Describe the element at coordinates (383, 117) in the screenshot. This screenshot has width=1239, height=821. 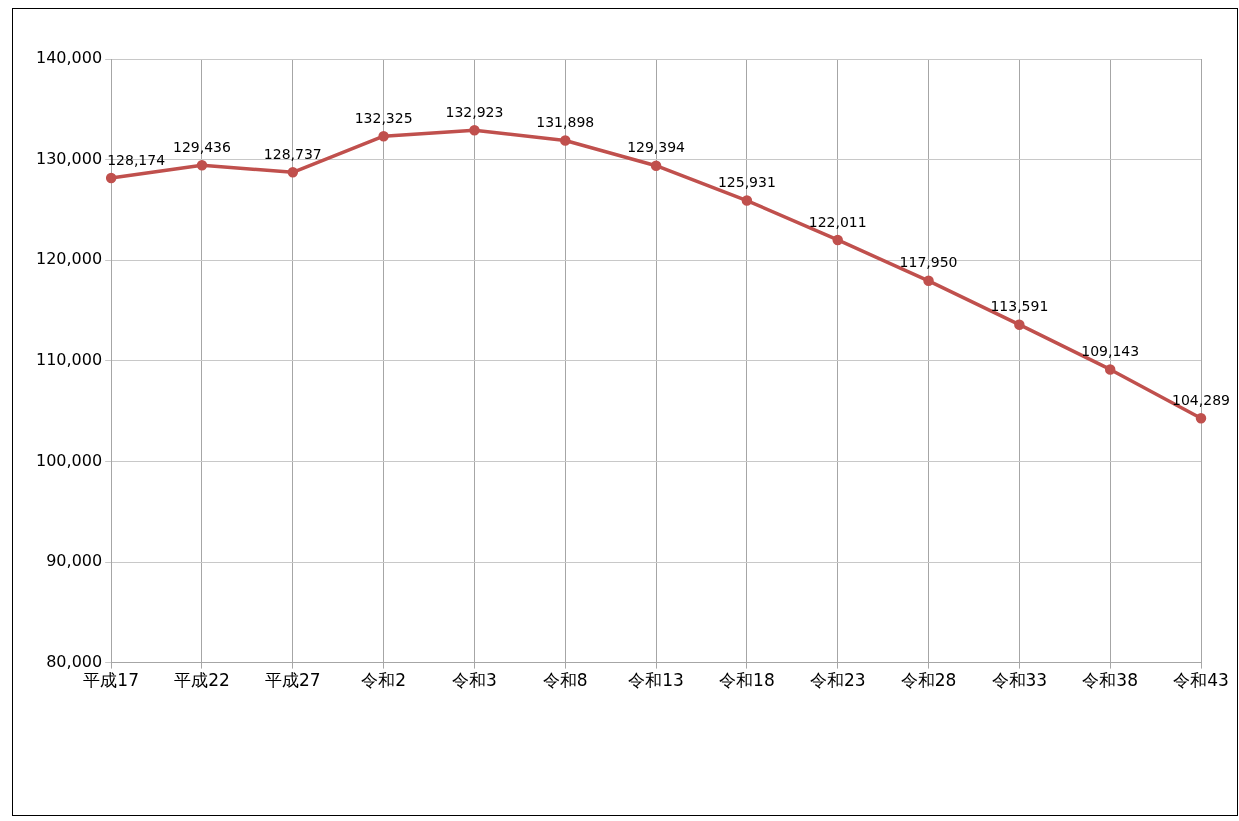
I see `data-label: 132,325` at that location.